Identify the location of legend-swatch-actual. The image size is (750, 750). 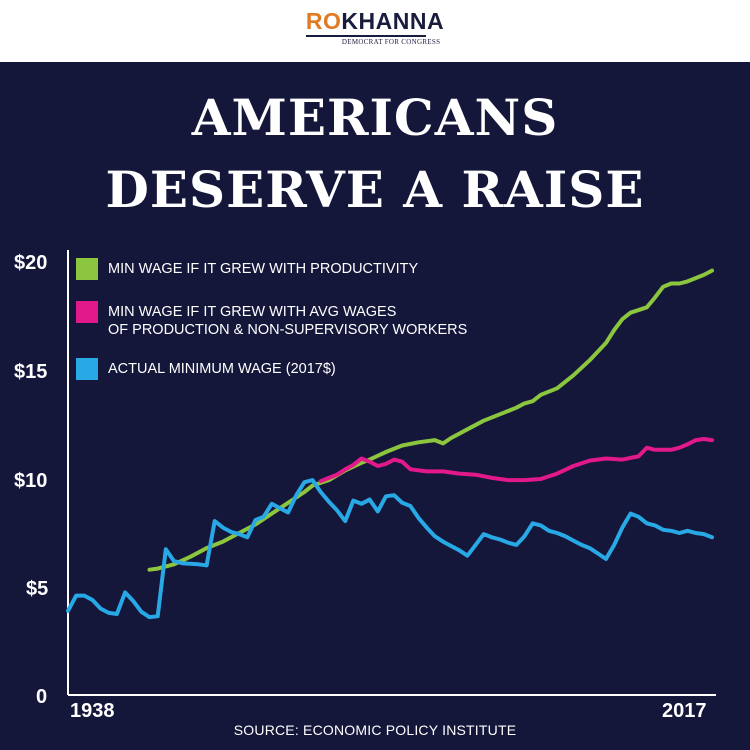
(87, 369).